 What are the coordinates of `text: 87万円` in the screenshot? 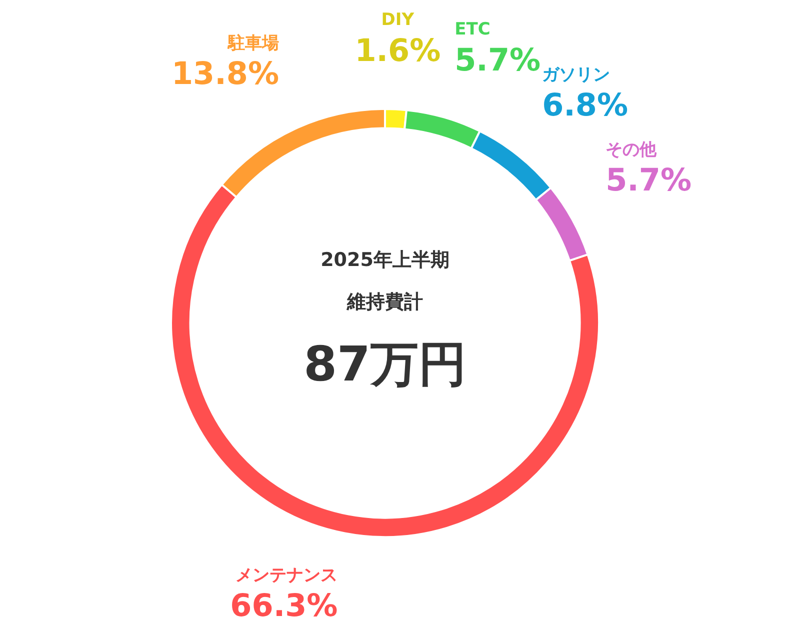 It's located at (385, 364).